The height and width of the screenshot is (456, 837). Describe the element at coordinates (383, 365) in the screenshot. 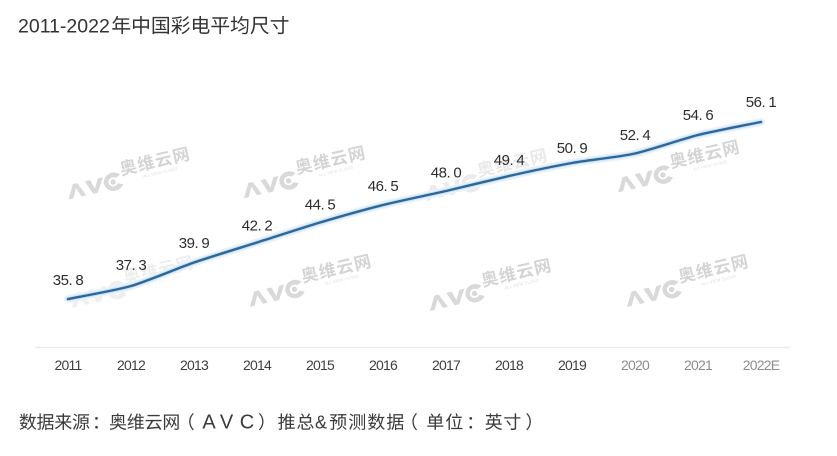

I see `svg-text: 2016` at that location.